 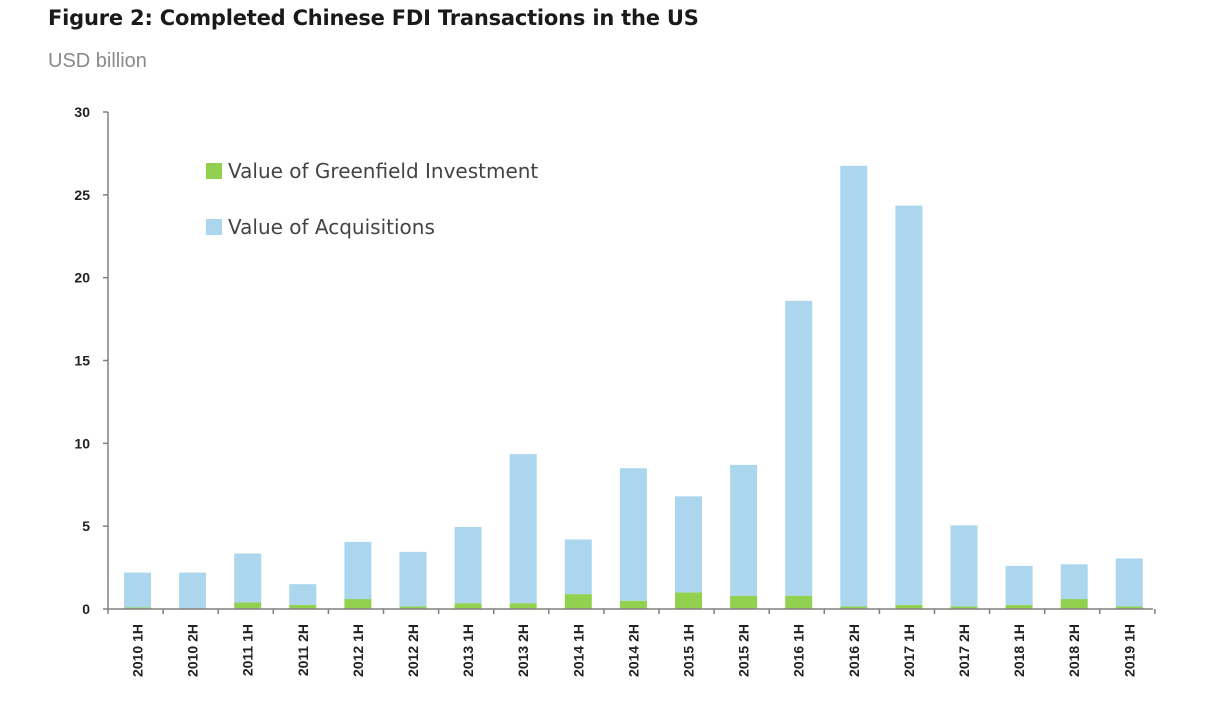 I want to click on y-tick-label: 25, so click(x=82, y=195).